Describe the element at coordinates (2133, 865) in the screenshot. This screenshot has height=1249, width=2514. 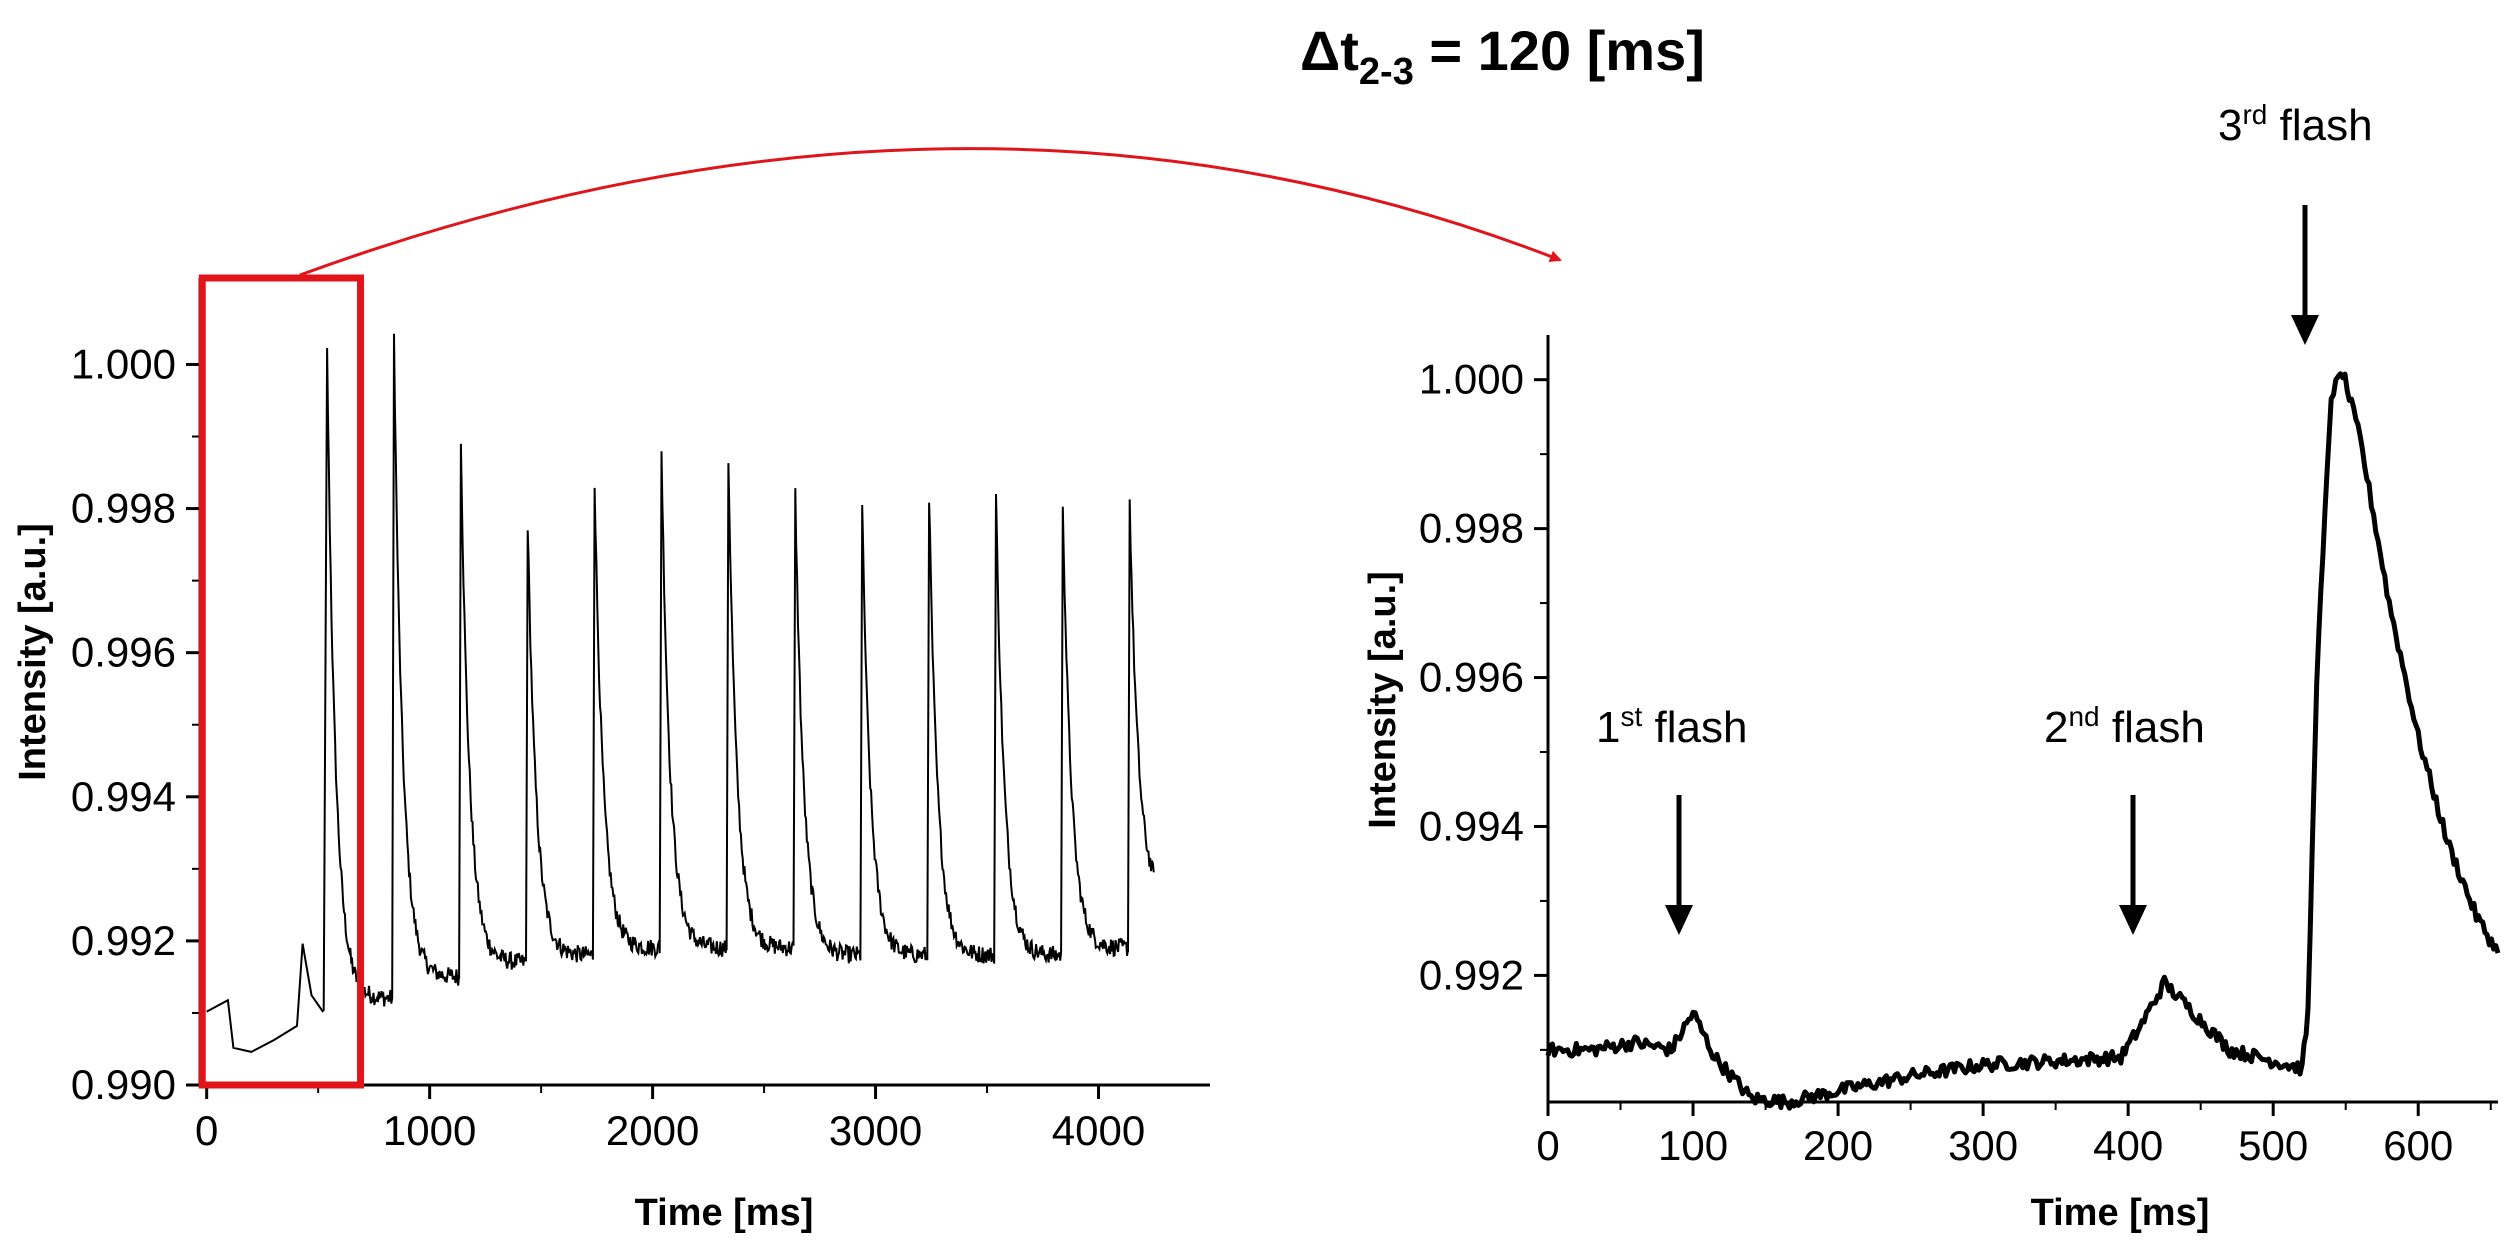
I see `arrow-2nd-flash` at that location.